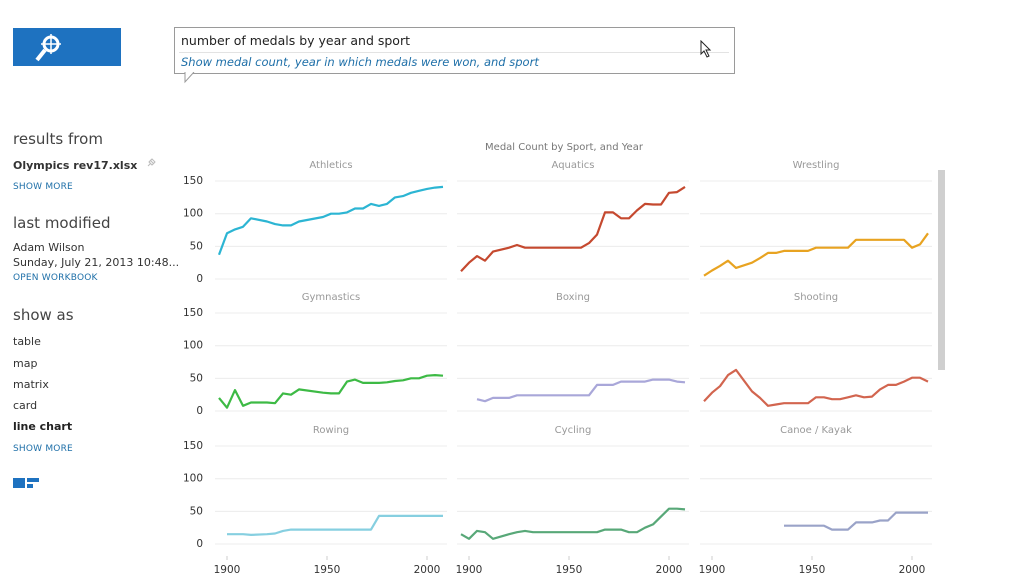 The image size is (1024, 576). What do you see at coordinates (331, 297) in the screenshot?
I see `panel-title: Gymnastics` at bounding box center [331, 297].